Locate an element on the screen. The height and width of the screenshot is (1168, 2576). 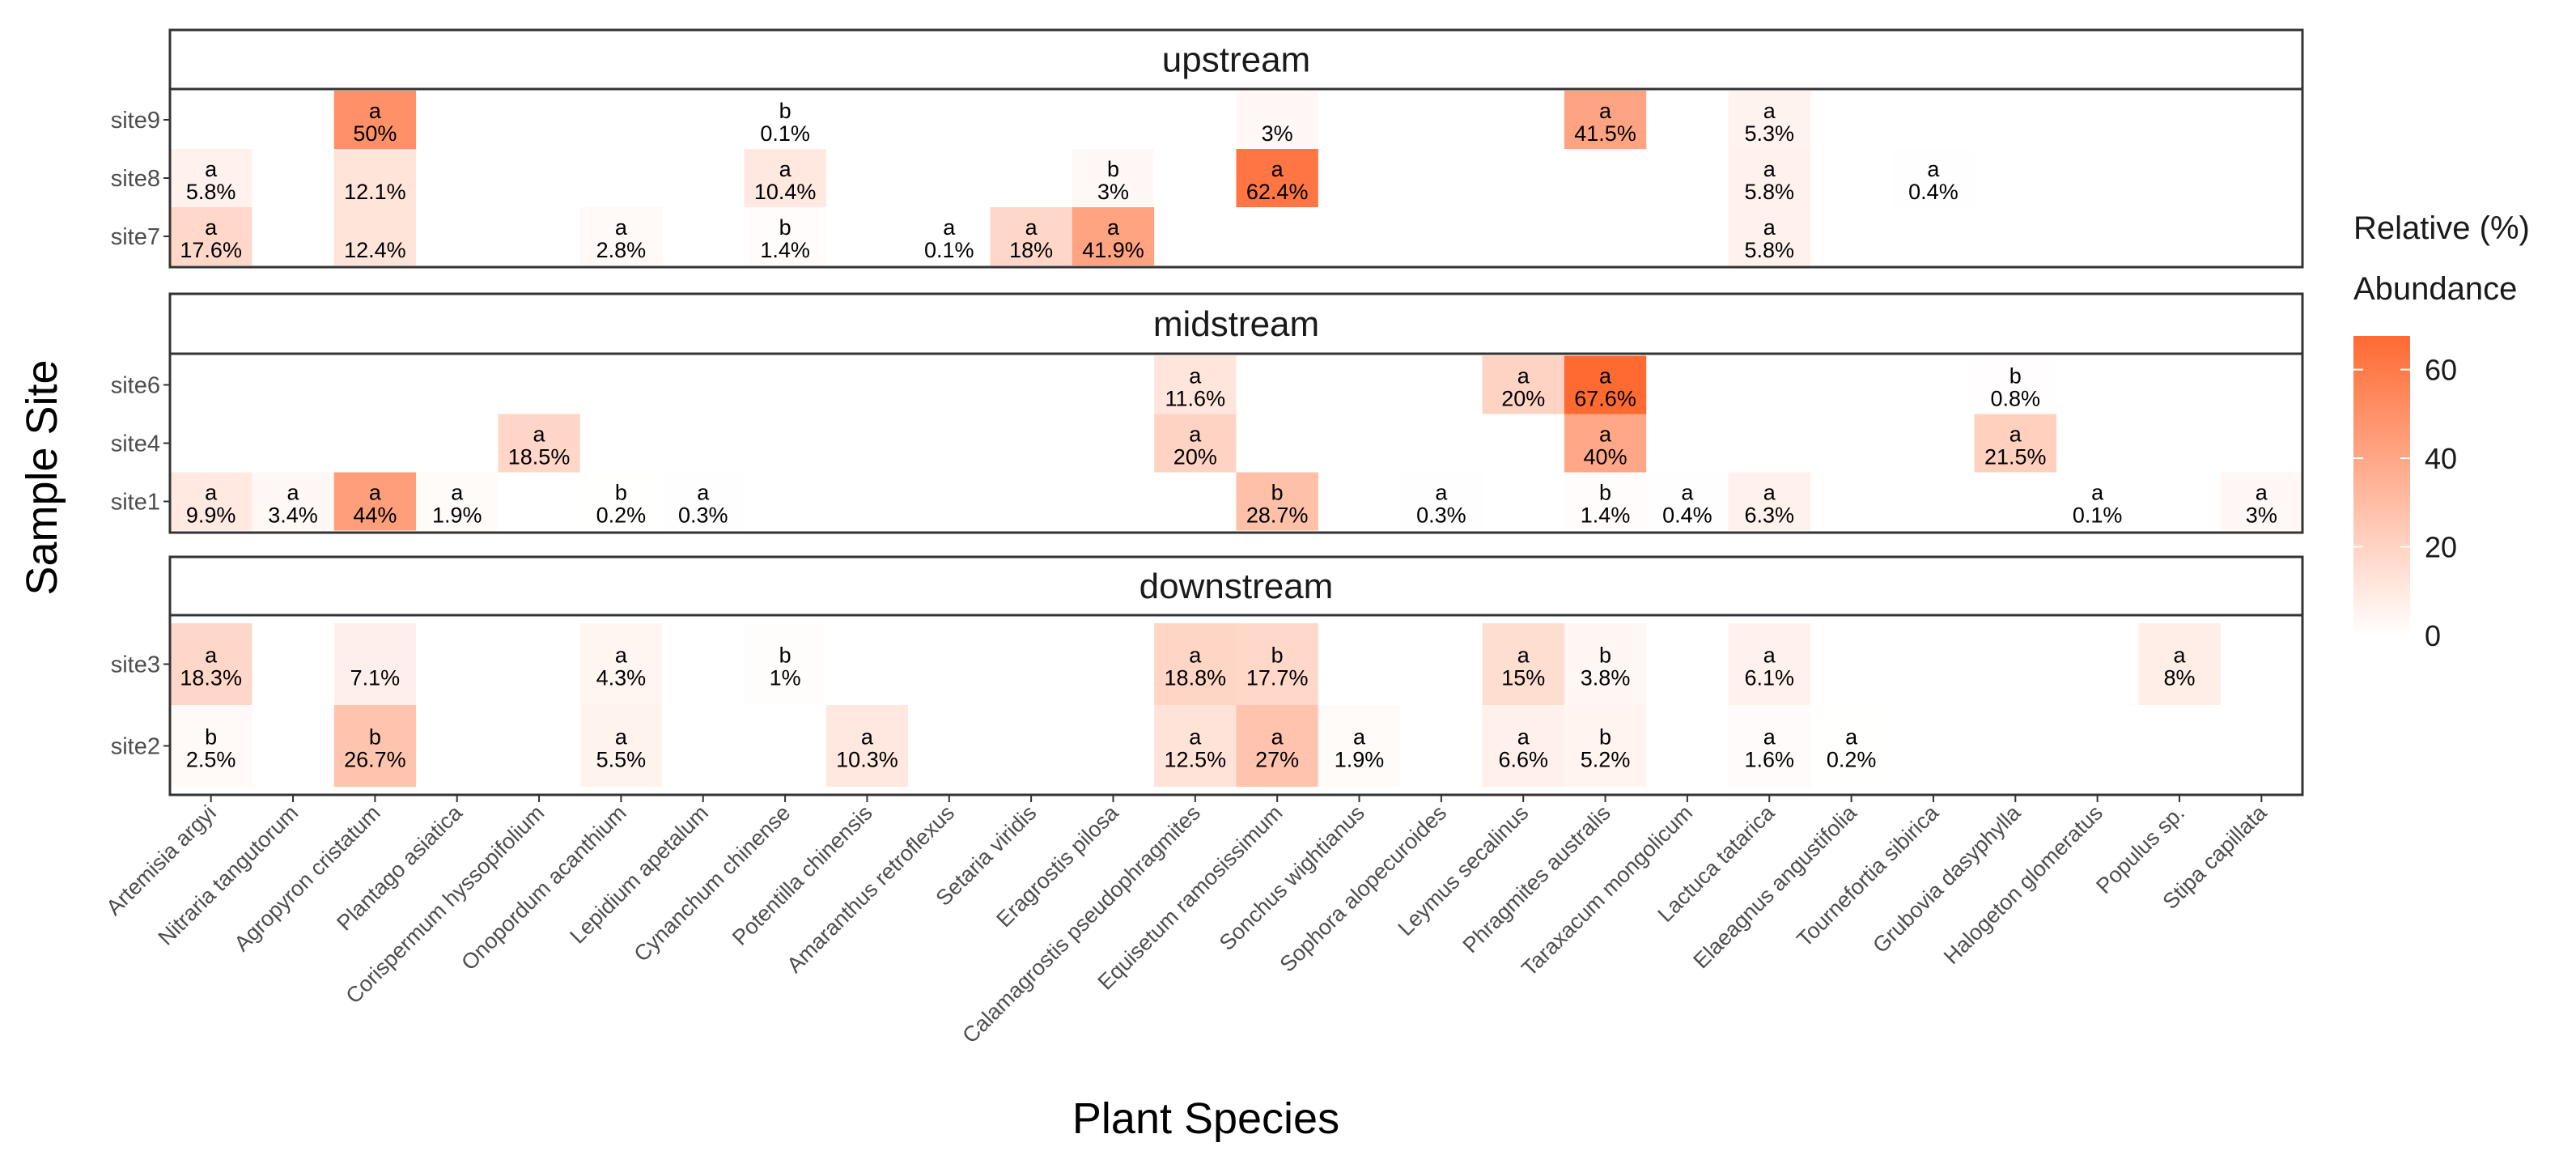
y-tick-label-site3: site3 is located at coordinates (135, 665).